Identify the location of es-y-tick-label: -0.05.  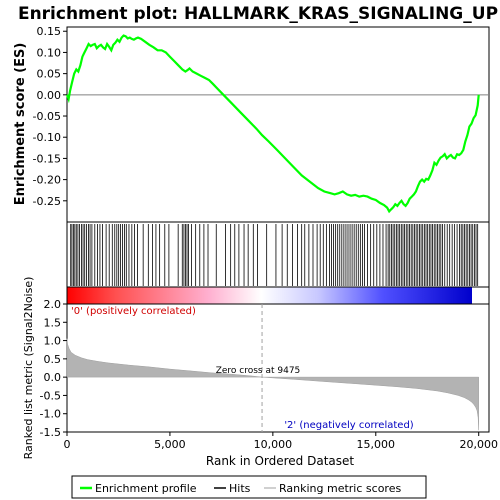
(47, 116).